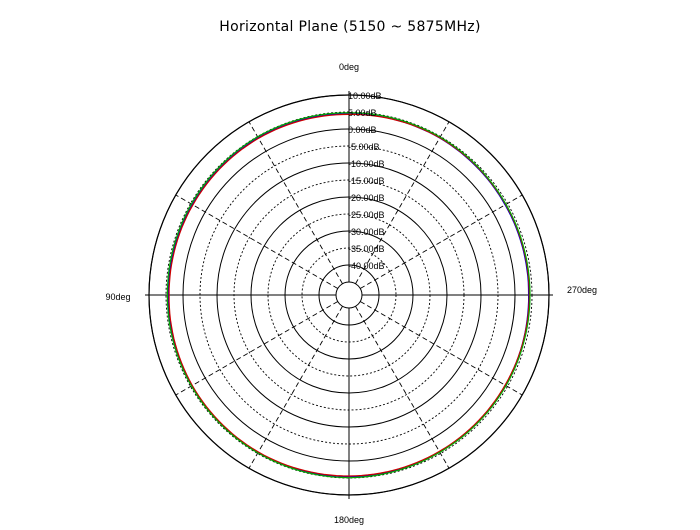 This screenshot has height=530, width=700. What do you see at coordinates (366, 249) in the screenshot?
I see `radial-tick-label: -35.00dB` at bounding box center [366, 249].